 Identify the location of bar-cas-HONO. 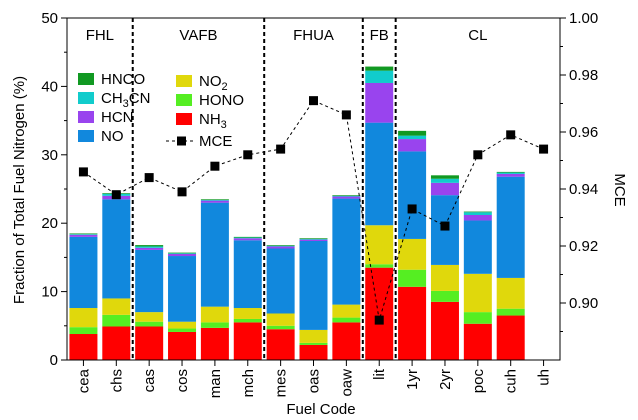
(149, 324).